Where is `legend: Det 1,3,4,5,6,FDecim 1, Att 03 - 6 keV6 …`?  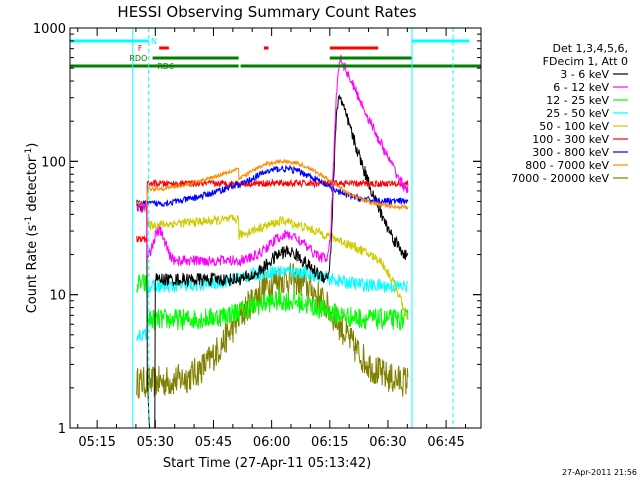
legend: Det 1,3,4,5,6,FDecim 1, Att 03 - 6 keV6 … is located at coordinates (569, 113).